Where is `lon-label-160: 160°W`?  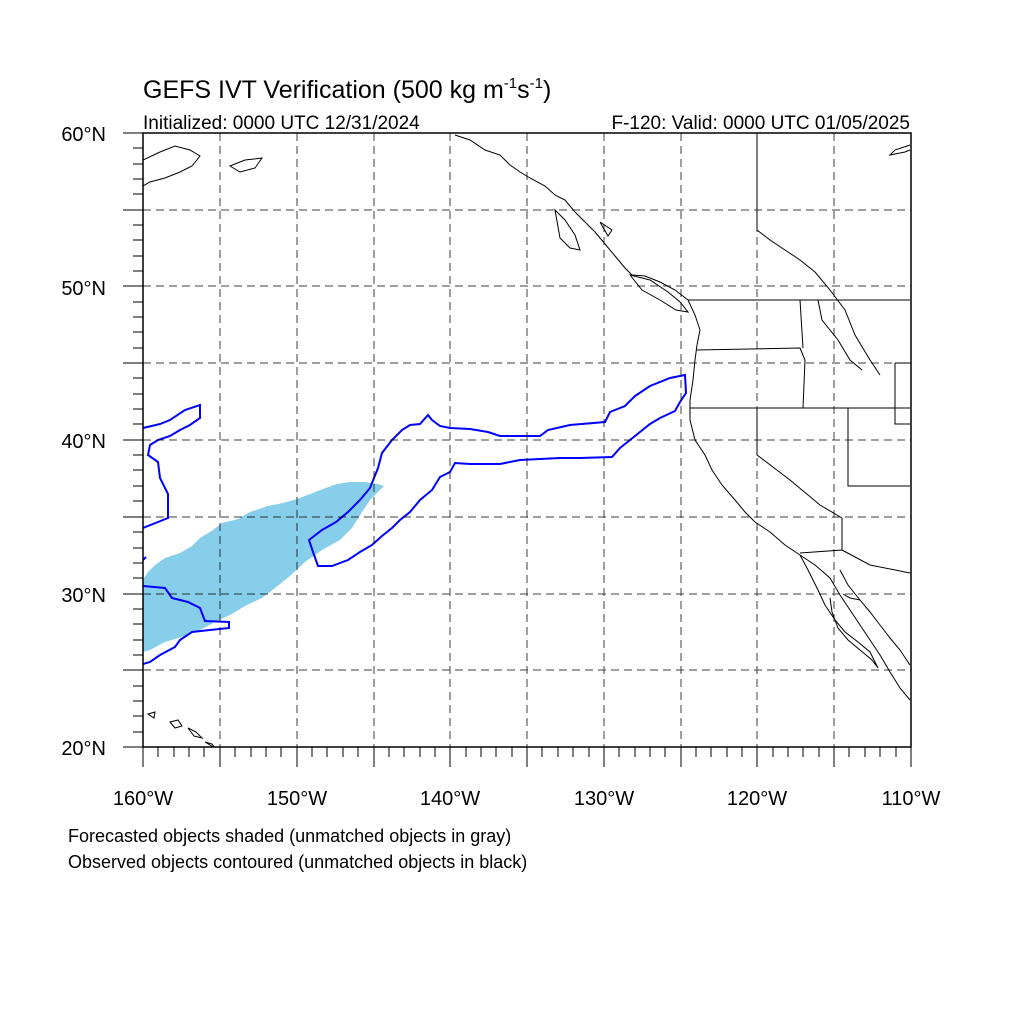
lon-label-160: 160°W is located at coordinates (143, 799).